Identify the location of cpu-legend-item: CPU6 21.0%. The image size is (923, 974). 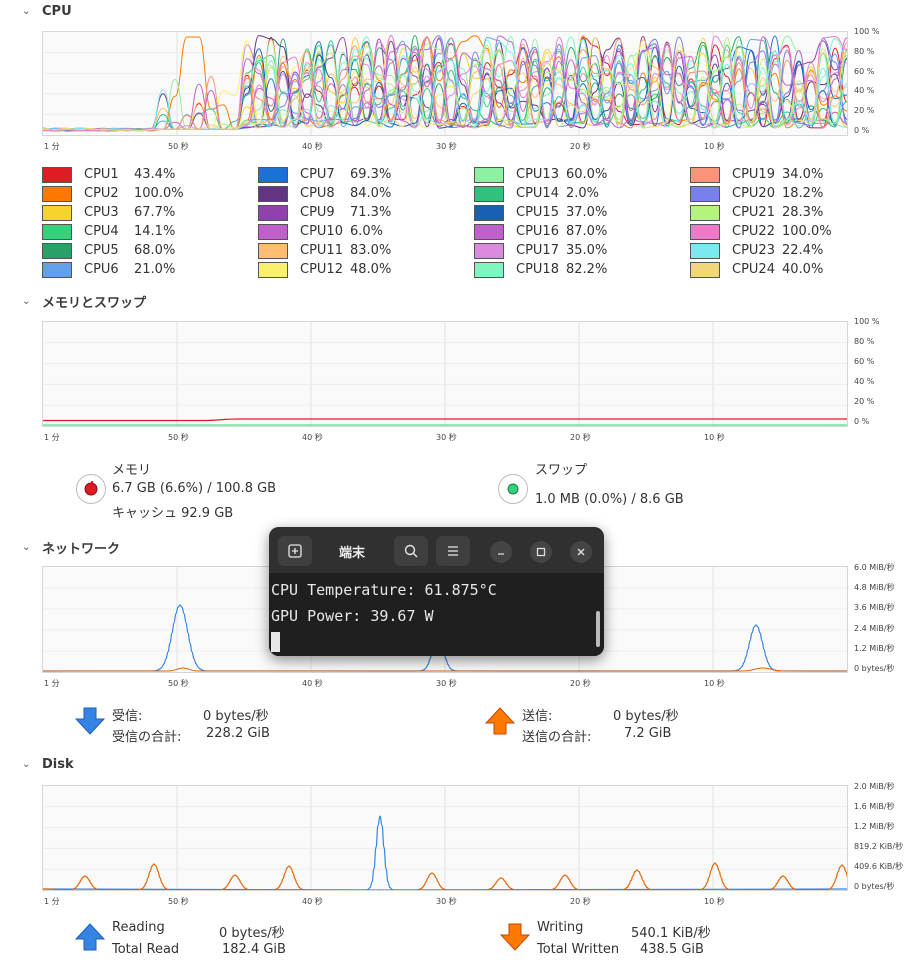
(118, 269).